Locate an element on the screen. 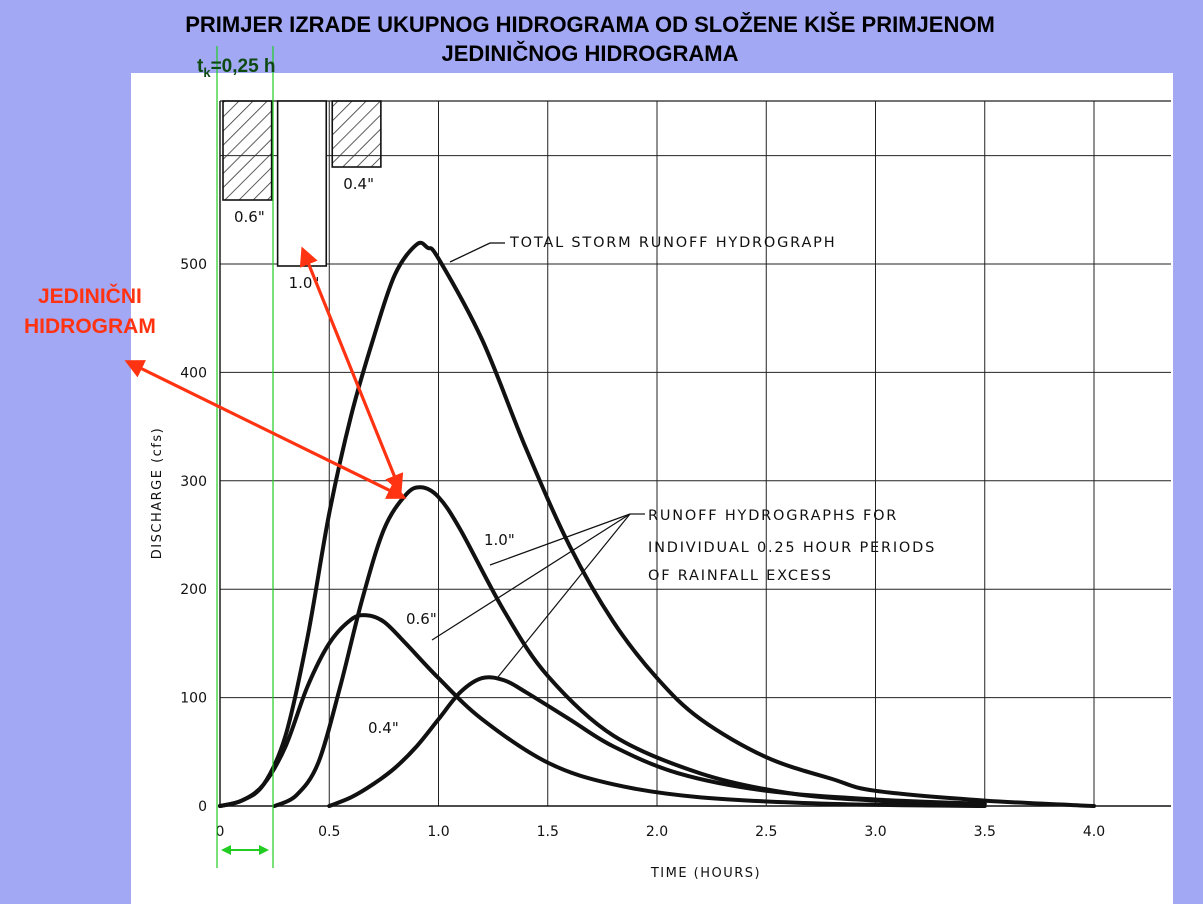  y-tick-label: 100 is located at coordinates (193, 699).